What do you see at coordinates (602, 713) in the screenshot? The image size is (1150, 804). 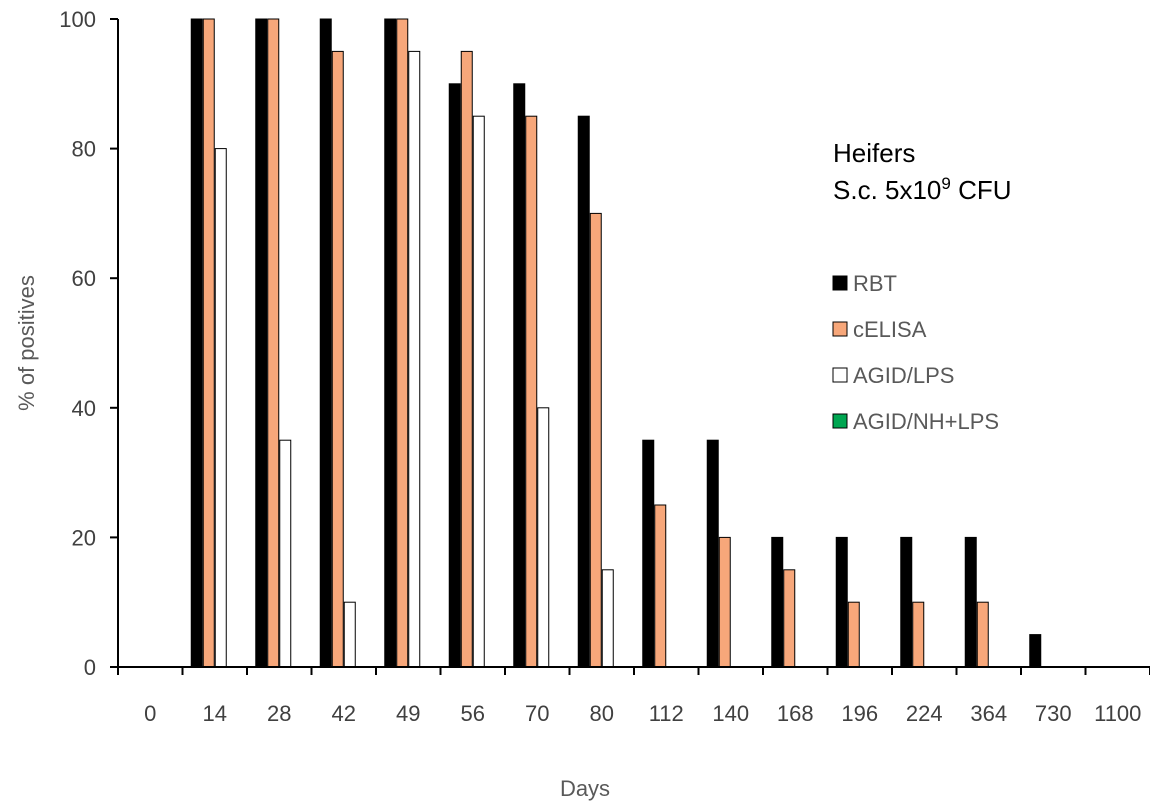 I see `x-tick-label: 80` at bounding box center [602, 713].